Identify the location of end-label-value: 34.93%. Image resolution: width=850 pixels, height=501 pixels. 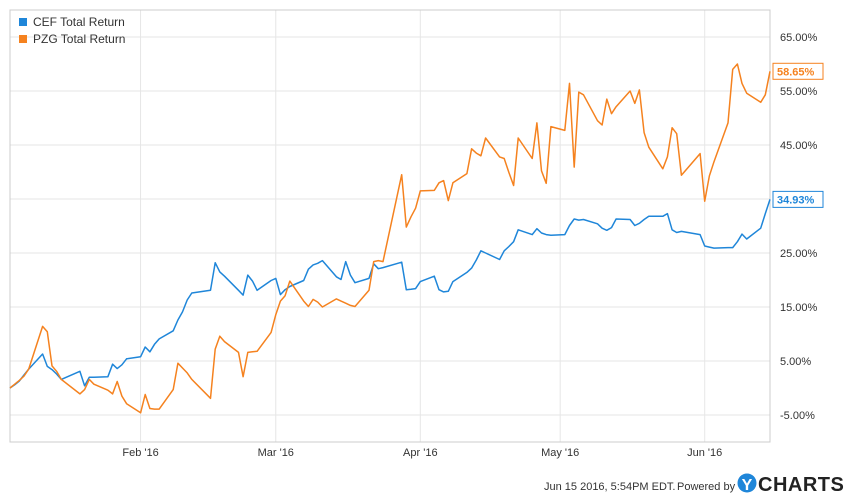
(796, 200).